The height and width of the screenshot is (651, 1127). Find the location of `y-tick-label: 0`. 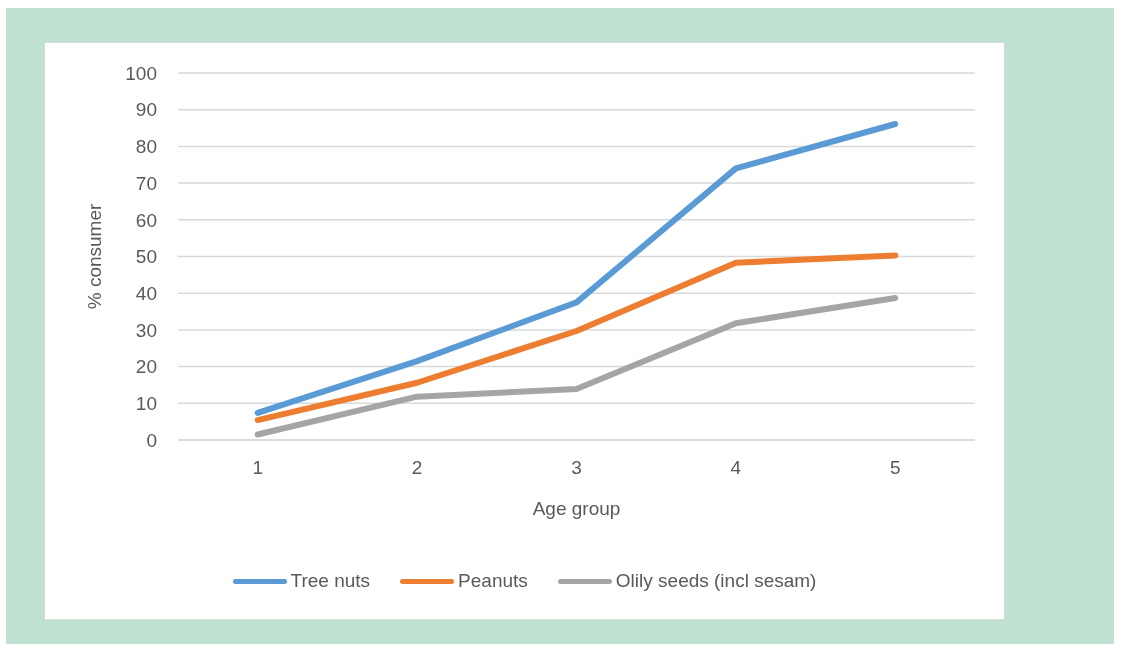

y-tick-label: 0 is located at coordinates (151, 440).